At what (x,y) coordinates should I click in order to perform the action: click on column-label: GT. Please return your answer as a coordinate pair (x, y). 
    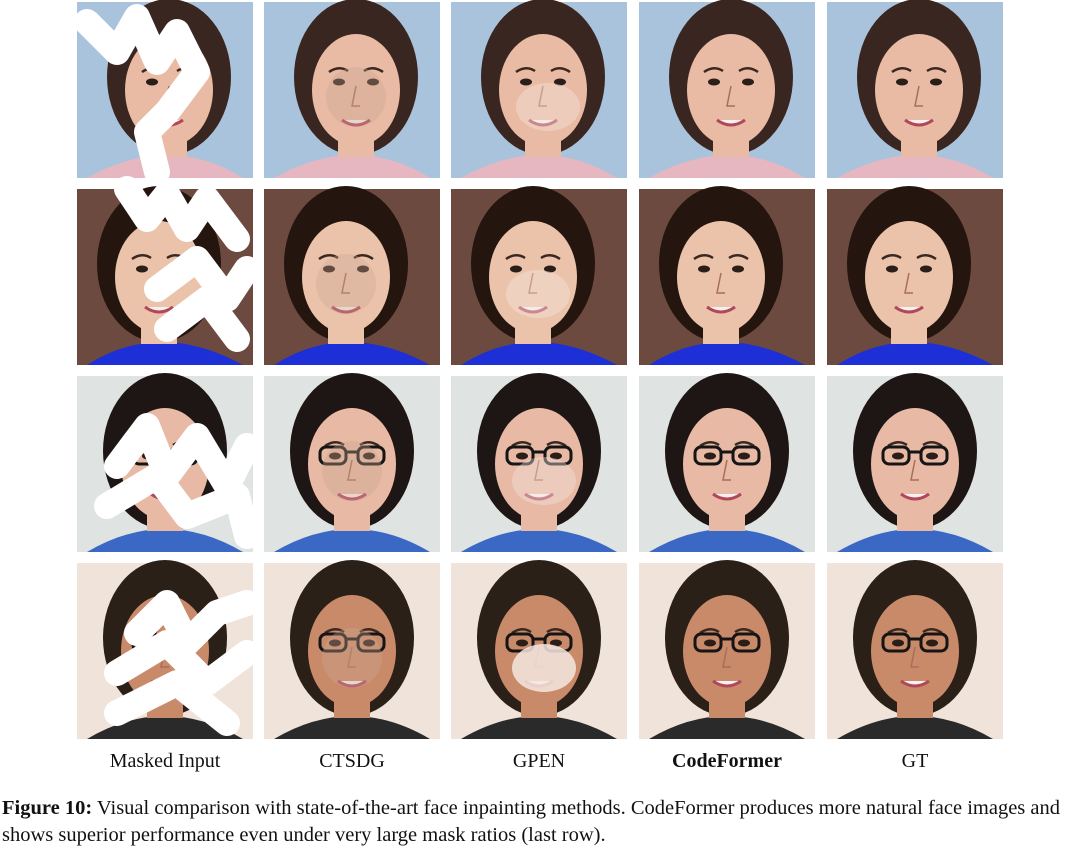
    Looking at the image, I should click on (915, 761).